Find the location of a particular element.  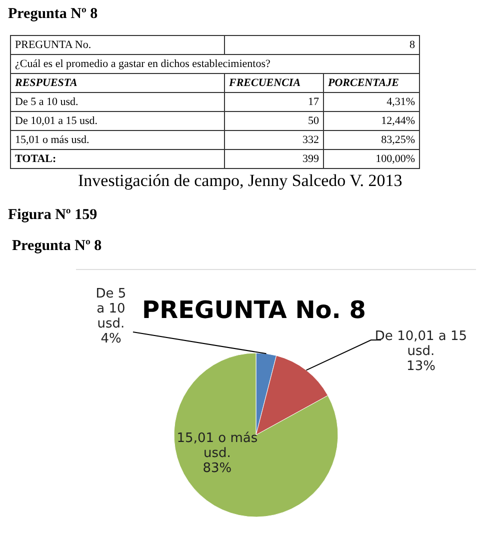

text: 332 is located at coordinates (274, 140).